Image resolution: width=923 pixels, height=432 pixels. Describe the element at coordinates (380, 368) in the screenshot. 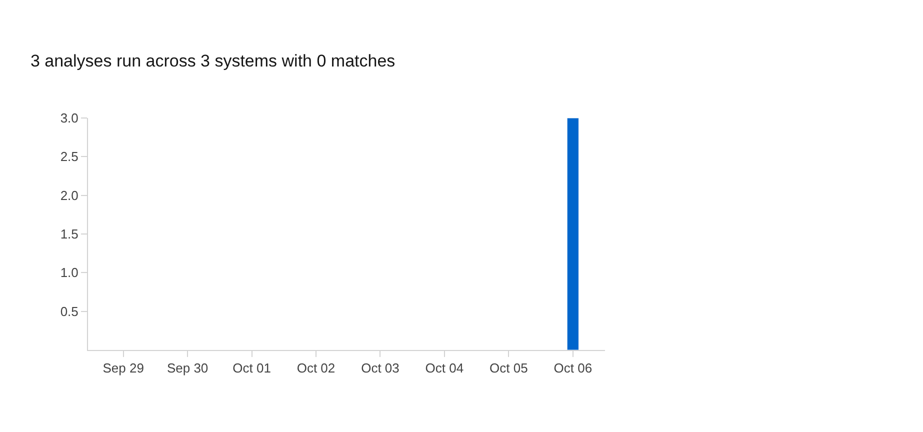

I see `x-tick-label: Oct 03` at that location.